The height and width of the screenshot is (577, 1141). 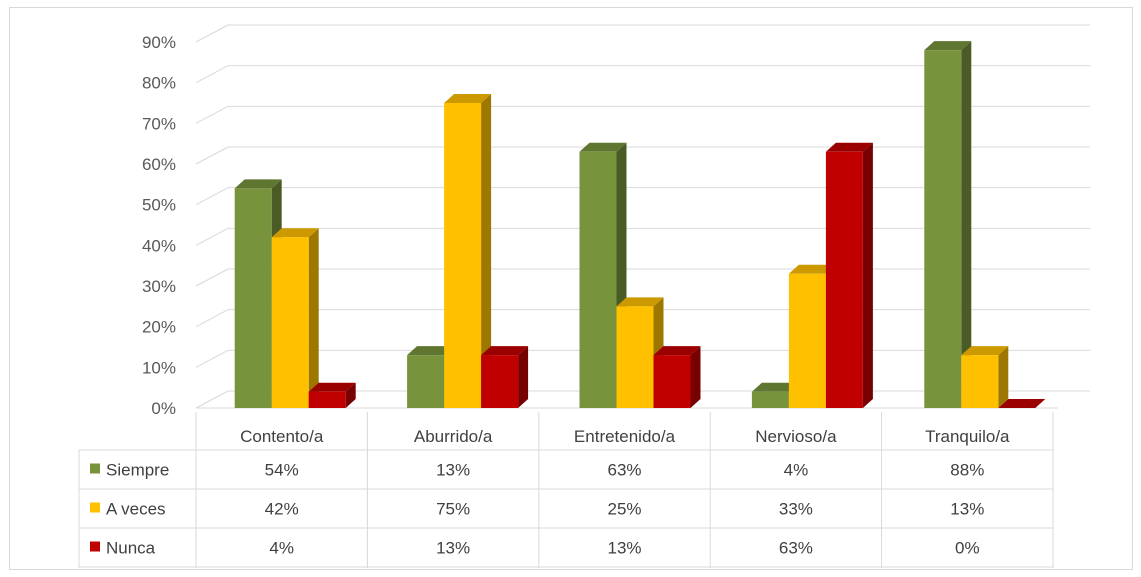 What do you see at coordinates (159, 367) in the screenshot?
I see `y-tick-label: 10%` at bounding box center [159, 367].